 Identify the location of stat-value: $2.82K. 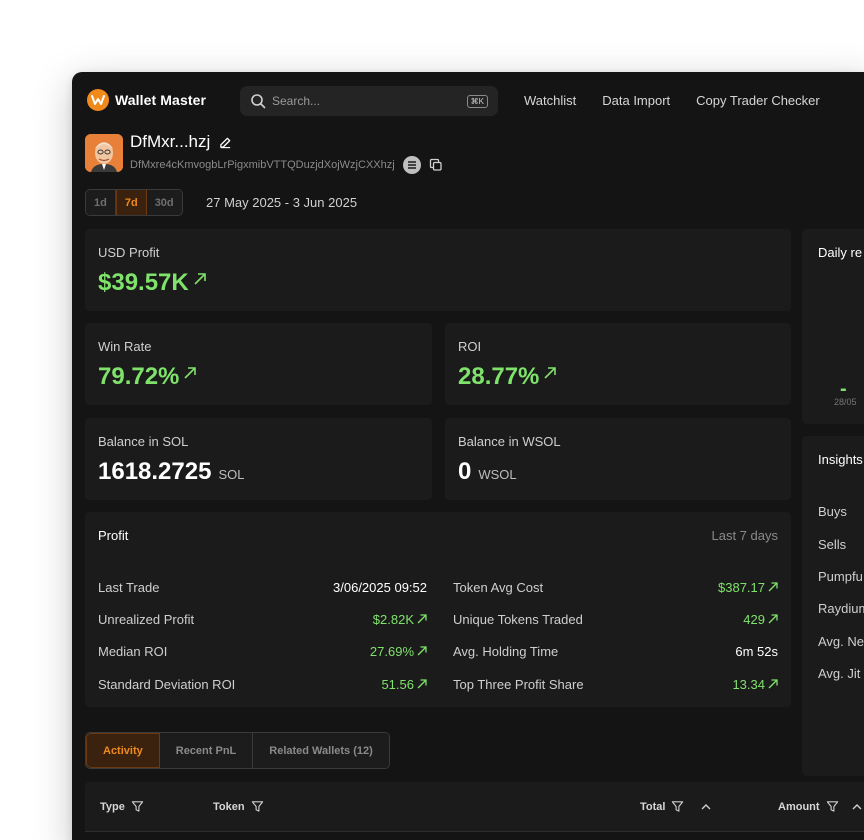
(393, 619).